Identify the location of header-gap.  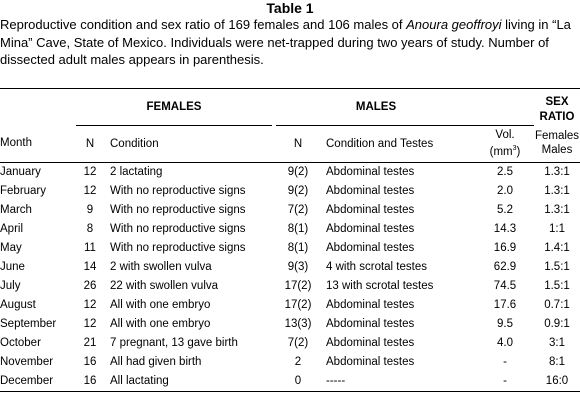
(274, 144).